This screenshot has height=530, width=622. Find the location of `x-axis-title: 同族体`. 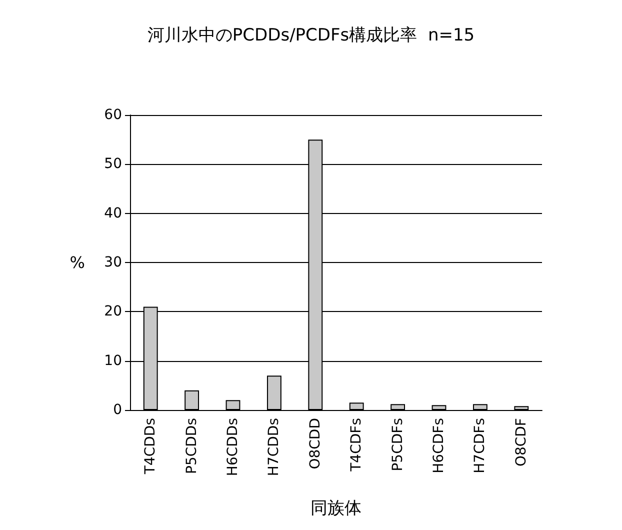

x-axis-title: 同族体 is located at coordinates (336, 508).